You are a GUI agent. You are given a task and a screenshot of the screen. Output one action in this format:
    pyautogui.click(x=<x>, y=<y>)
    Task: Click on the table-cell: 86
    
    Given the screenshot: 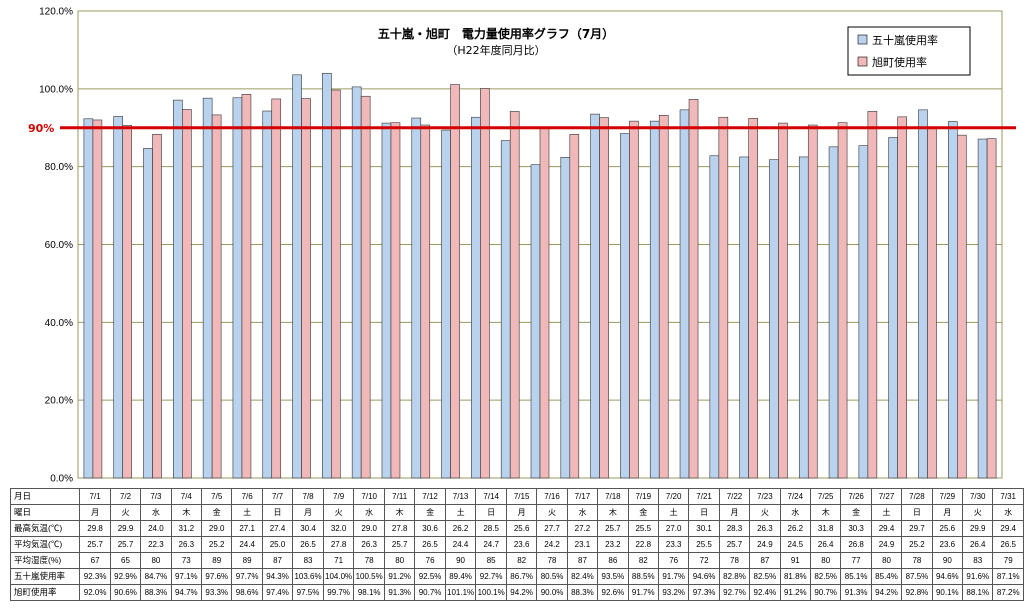 What is the action you would take?
    pyautogui.click(x=613, y=560)
    